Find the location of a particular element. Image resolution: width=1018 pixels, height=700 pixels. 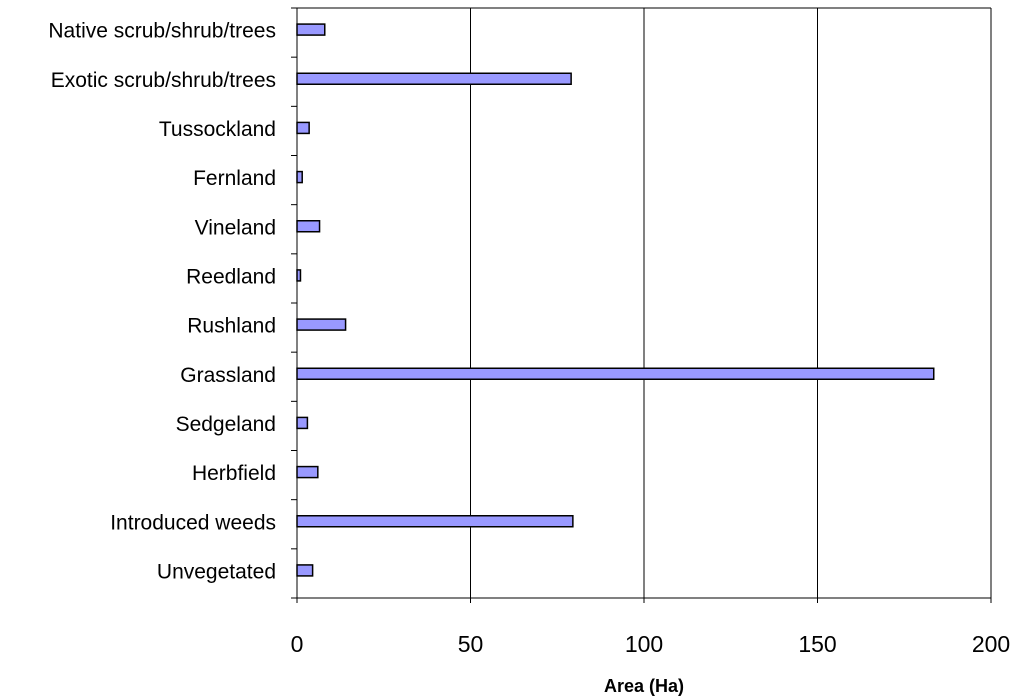

category-label: Grassland is located at coordinates (228, 375).